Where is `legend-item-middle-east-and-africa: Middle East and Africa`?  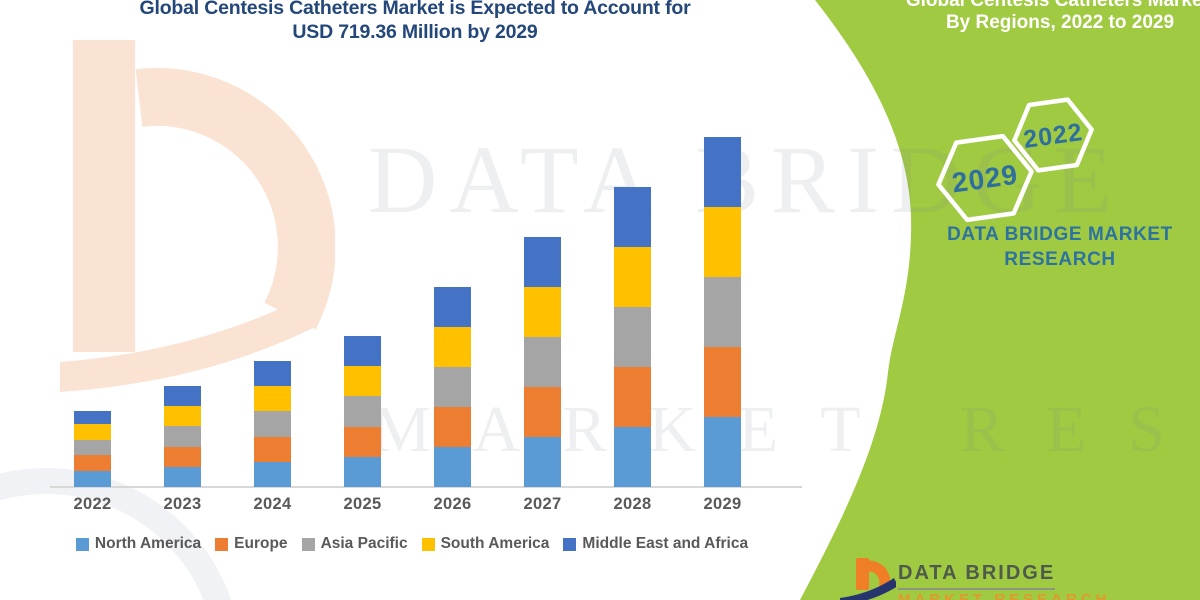 legend-item-middle-east-and-africa: Middle East and Africa is located at coordinates (655, 544).